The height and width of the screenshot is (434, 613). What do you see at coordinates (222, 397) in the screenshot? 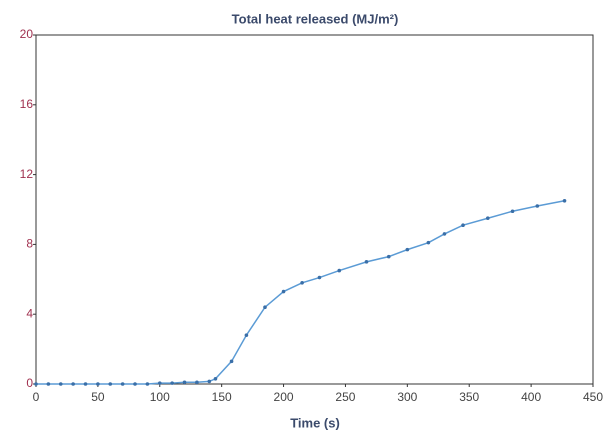
I see `x-tick-label: 150` at bounding box center [222, 397].